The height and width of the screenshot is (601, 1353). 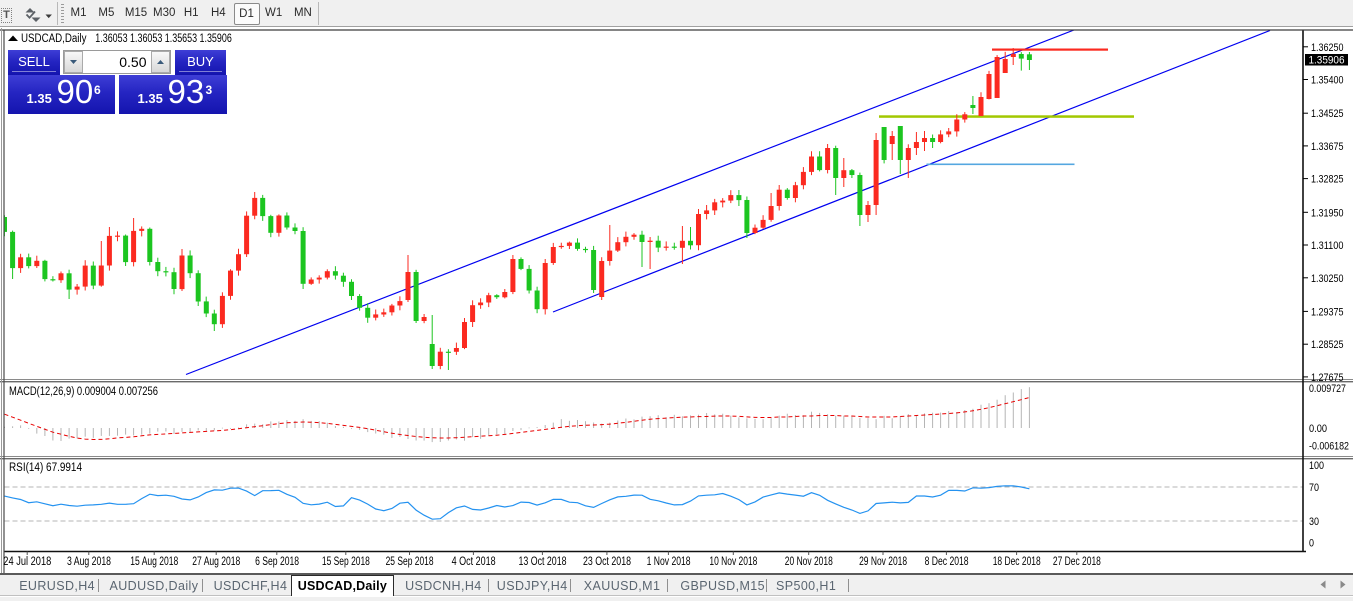 I want to click on svg-text: 8 Dec 2018, so click(x=947, y=562).